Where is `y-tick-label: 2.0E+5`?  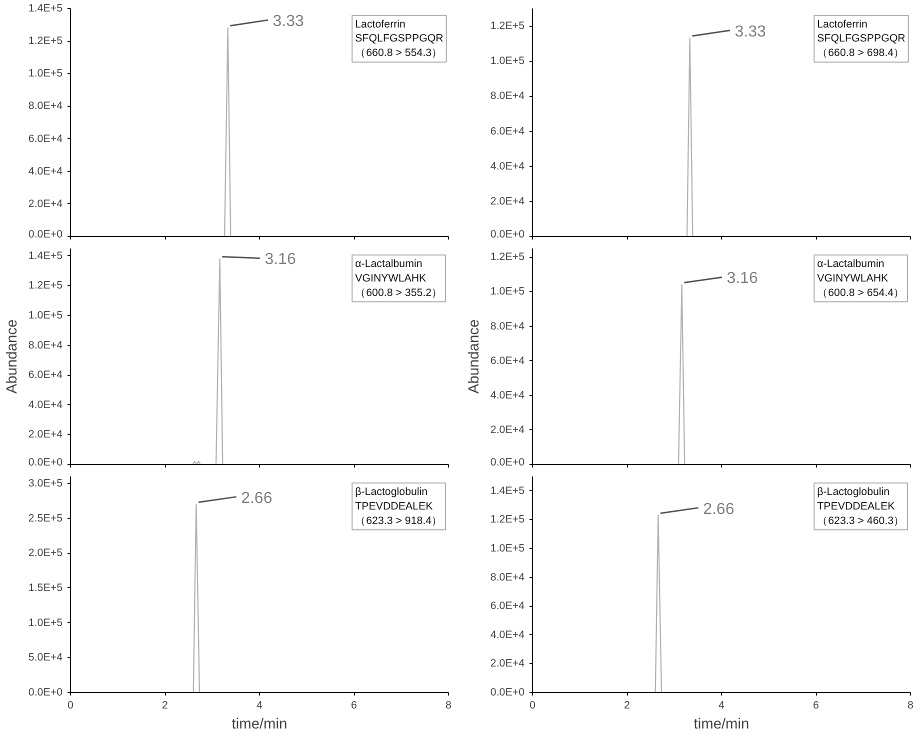
y-tick-label: 2.0E+5 is located at coordinates (45, 553).